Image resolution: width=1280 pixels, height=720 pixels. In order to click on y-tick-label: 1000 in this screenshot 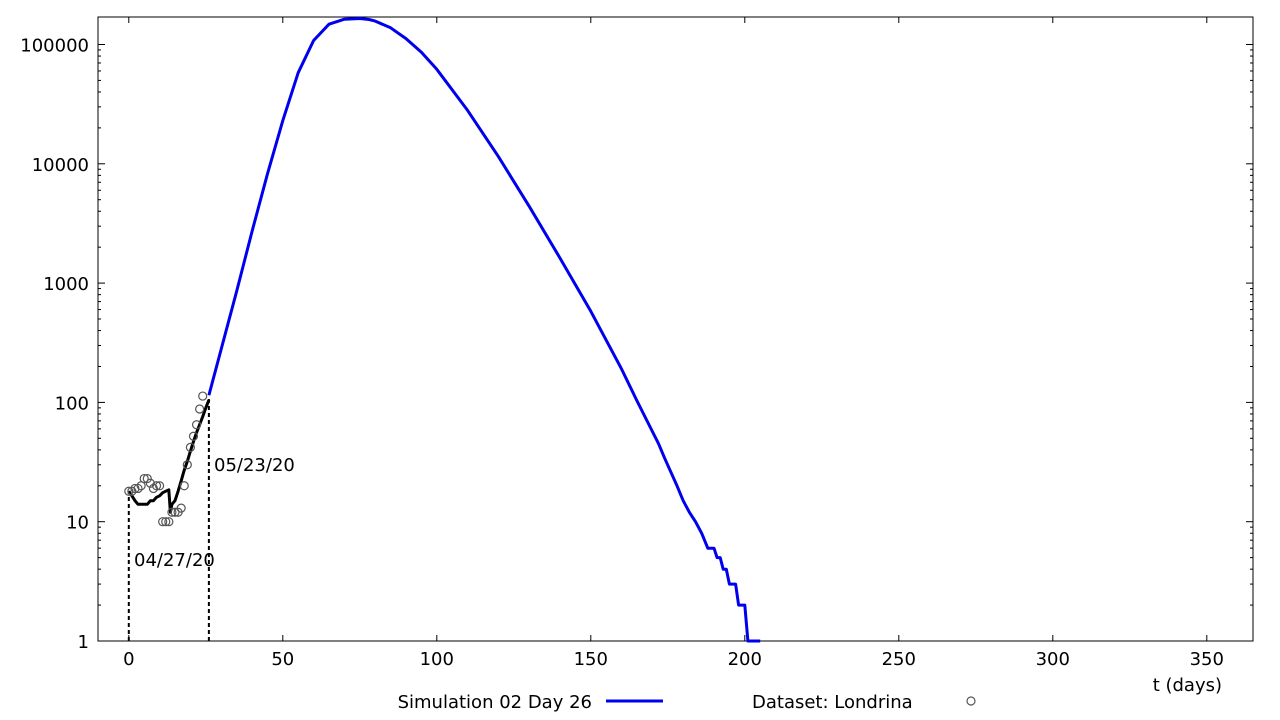, I will do `click(66, 284)`.